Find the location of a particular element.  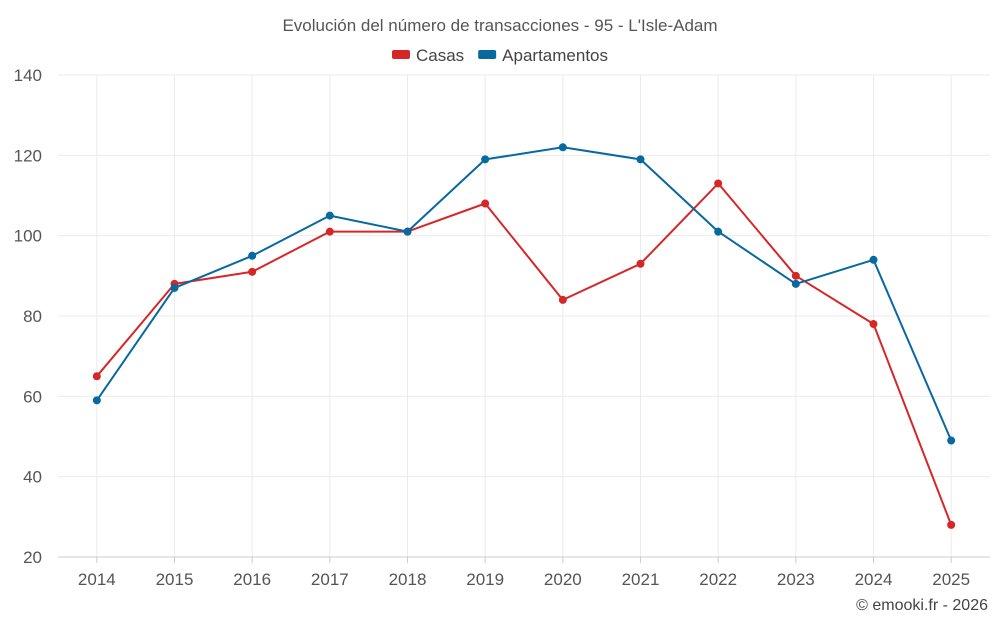

x-tick-label: 2020 is located at coordinates (563, 579).